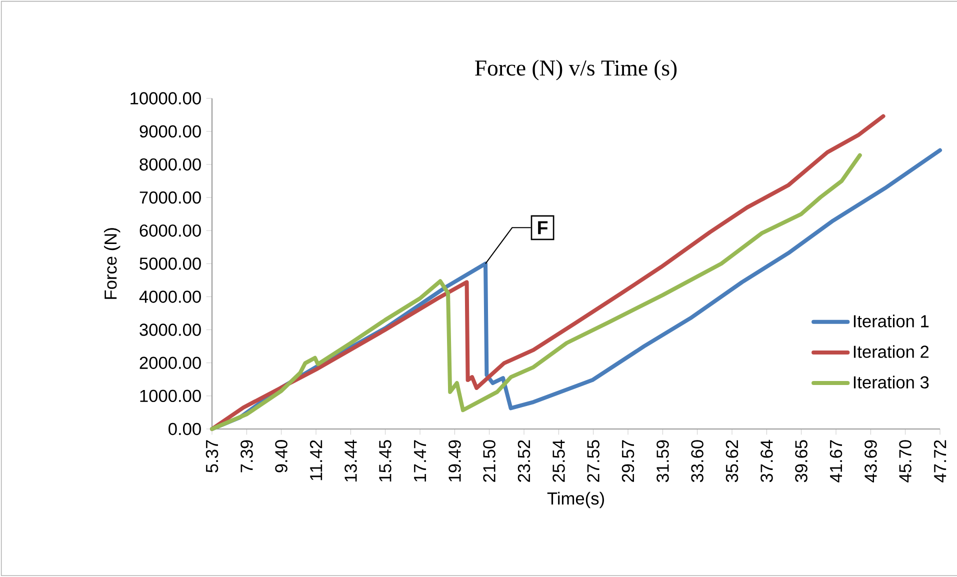 This screenshot has height=577, width=957. I want to click on x-tick-label: 37.64, so click(766, 461).